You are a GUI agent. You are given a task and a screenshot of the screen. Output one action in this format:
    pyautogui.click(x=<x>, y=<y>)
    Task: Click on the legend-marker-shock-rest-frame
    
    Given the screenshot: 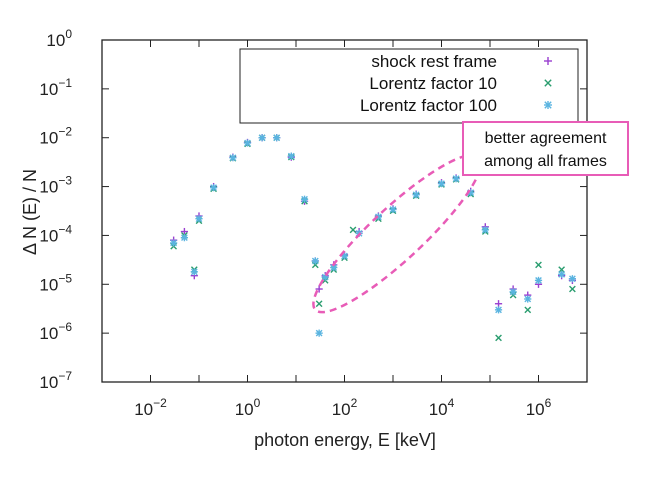 What is the action you would take?
    pyautogui.click(x=548, y=61)
    